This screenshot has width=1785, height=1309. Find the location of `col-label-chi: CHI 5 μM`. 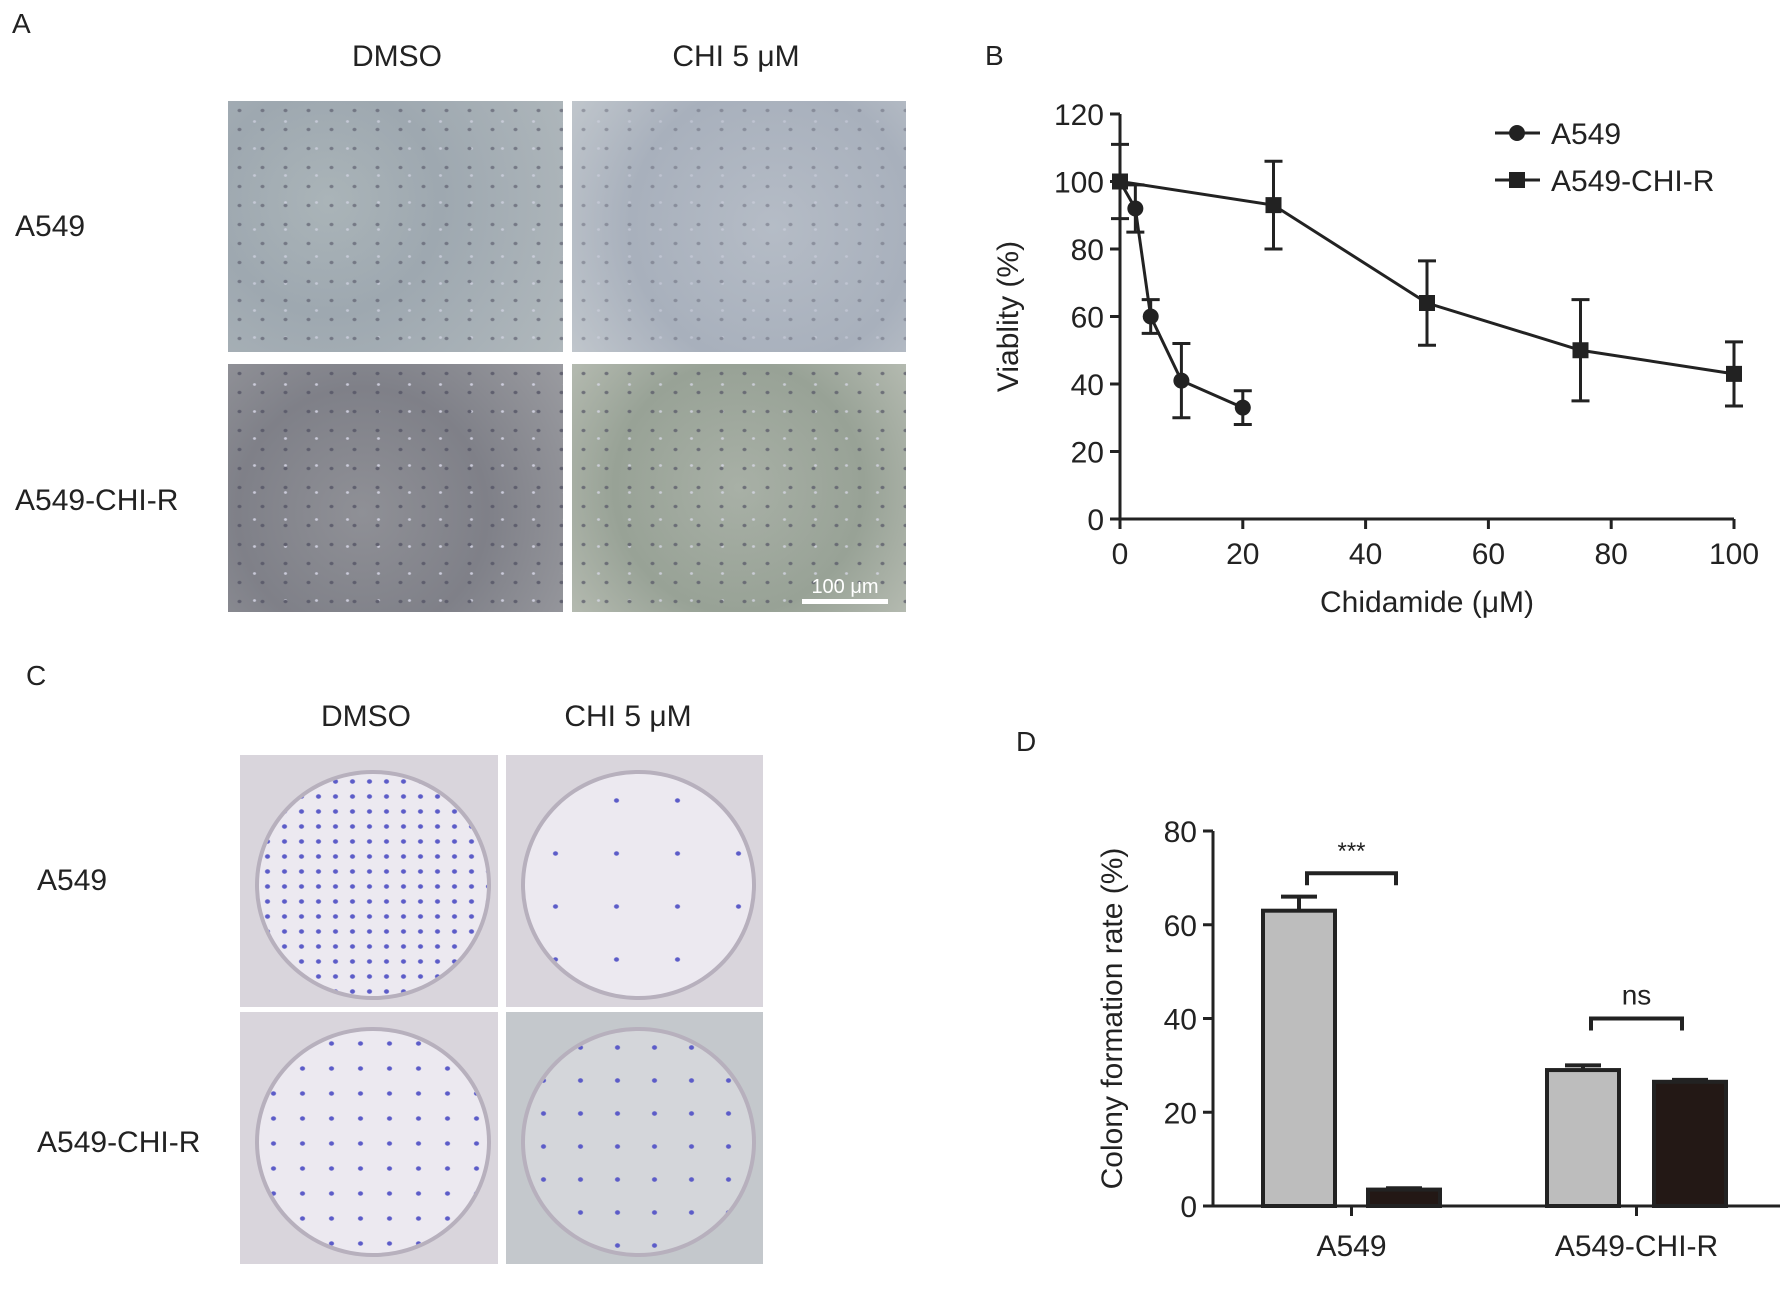

col-label-chi: CHI 5 μM is located at coordinates (736, 56).